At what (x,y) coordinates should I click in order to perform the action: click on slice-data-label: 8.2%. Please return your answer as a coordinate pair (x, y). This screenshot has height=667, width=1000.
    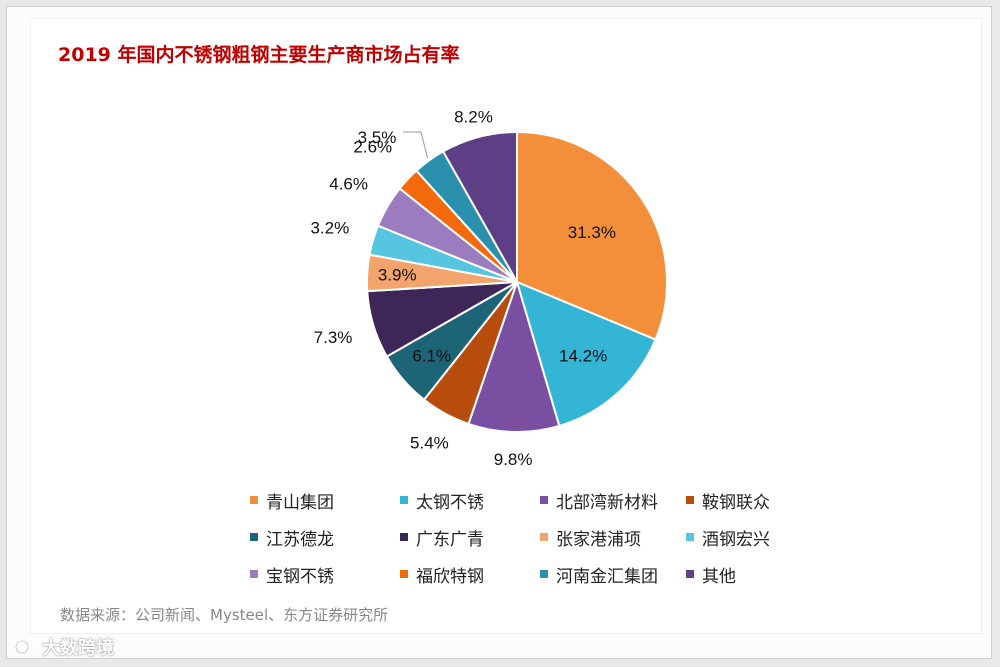
    Looking at the image, I should click on (473, 117).